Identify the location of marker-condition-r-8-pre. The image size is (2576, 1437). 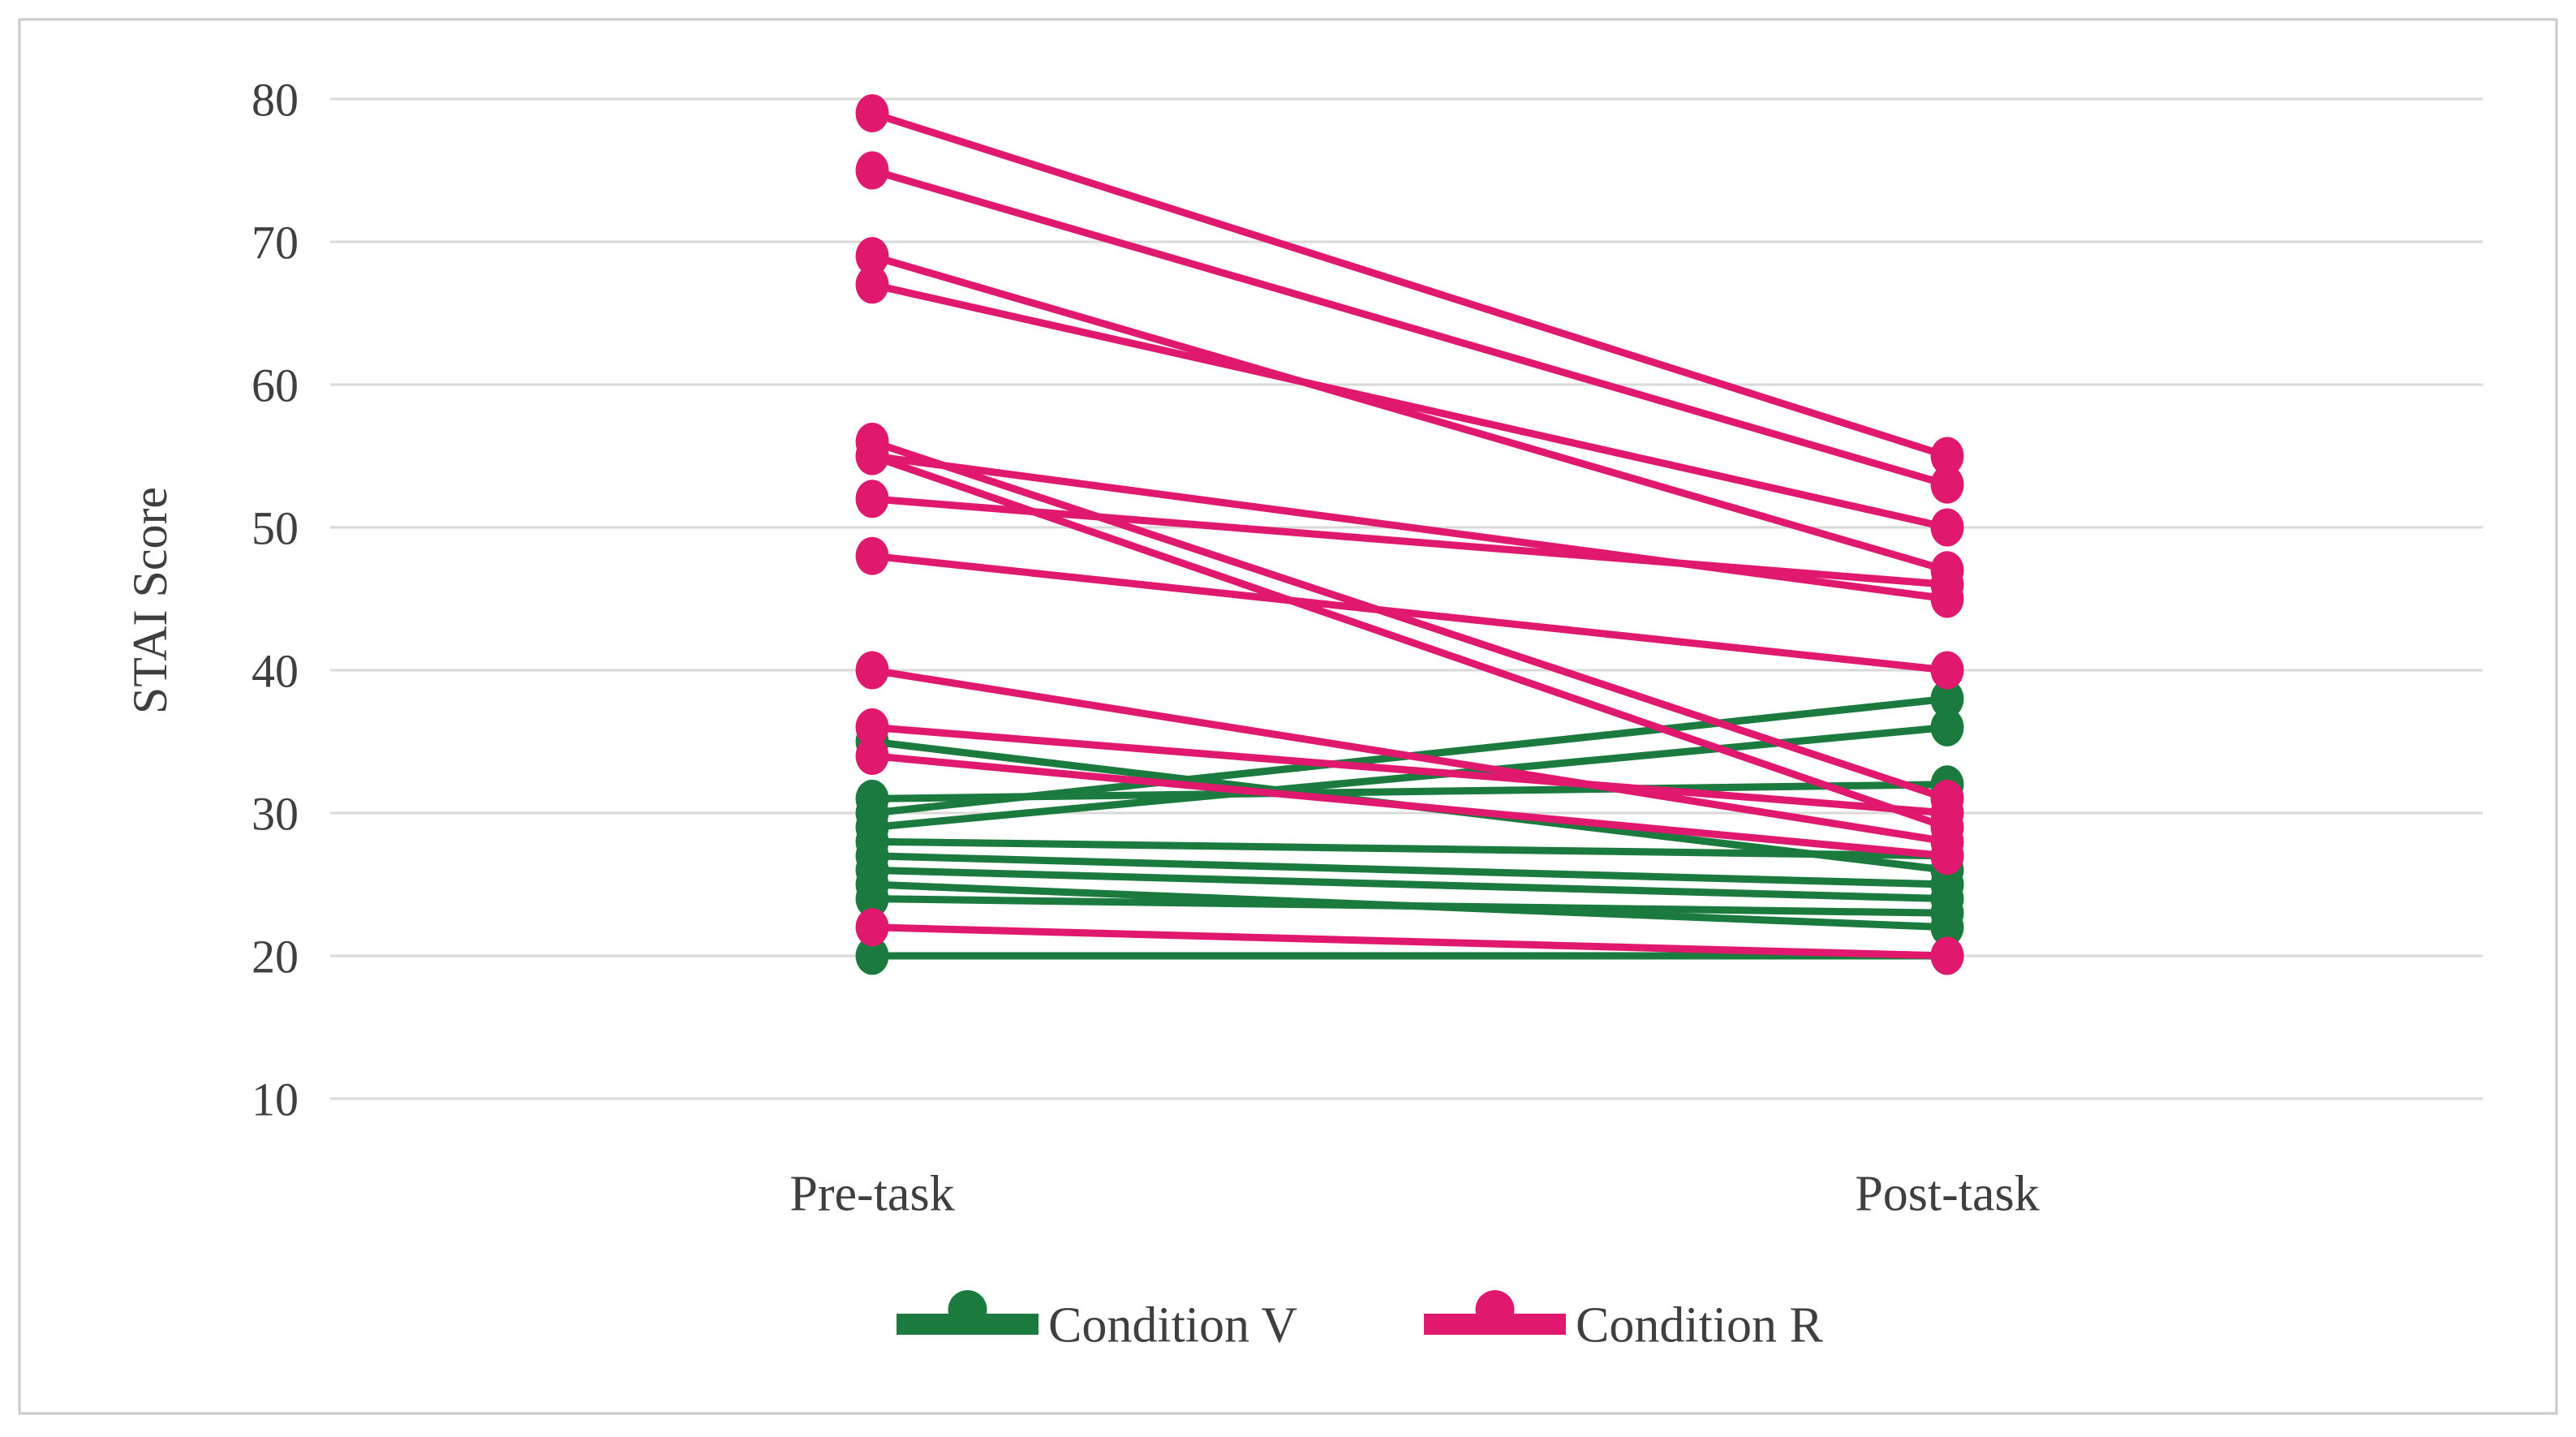
(872, 555).